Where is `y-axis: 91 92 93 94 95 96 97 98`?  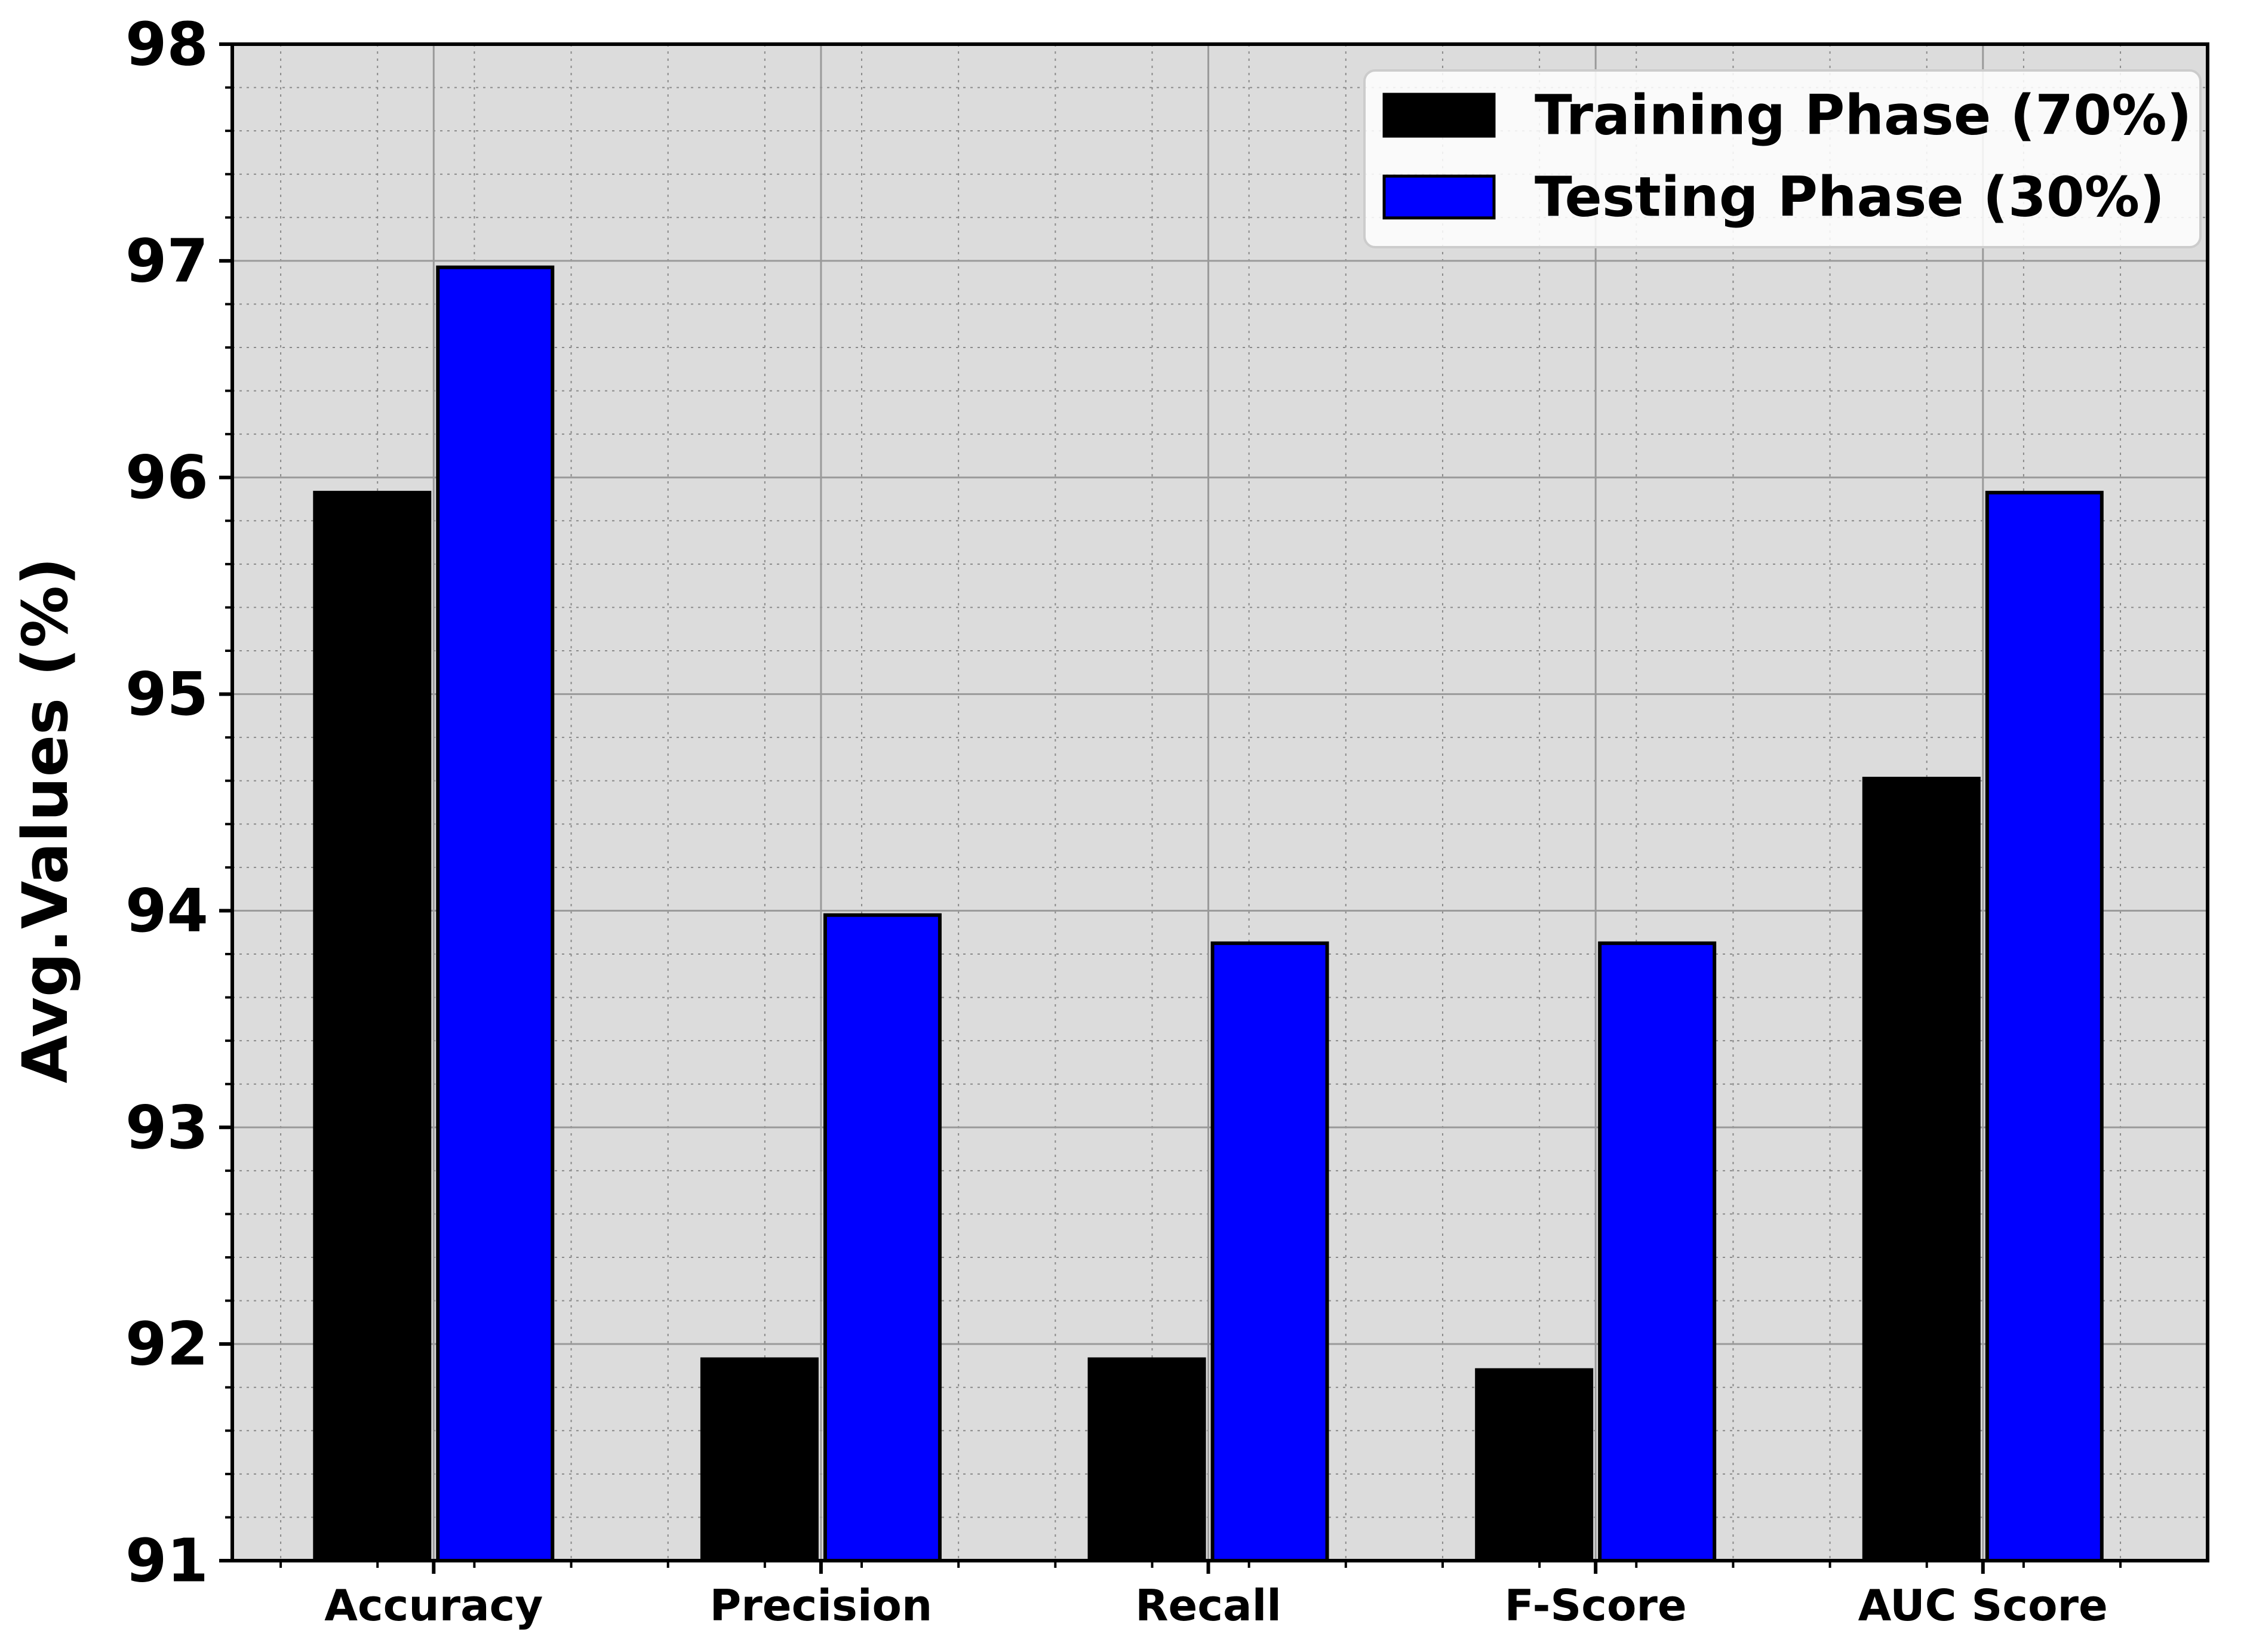 y-axis: 91 92 93 94 95 96 97 98 is located at coordinates (178, 803).